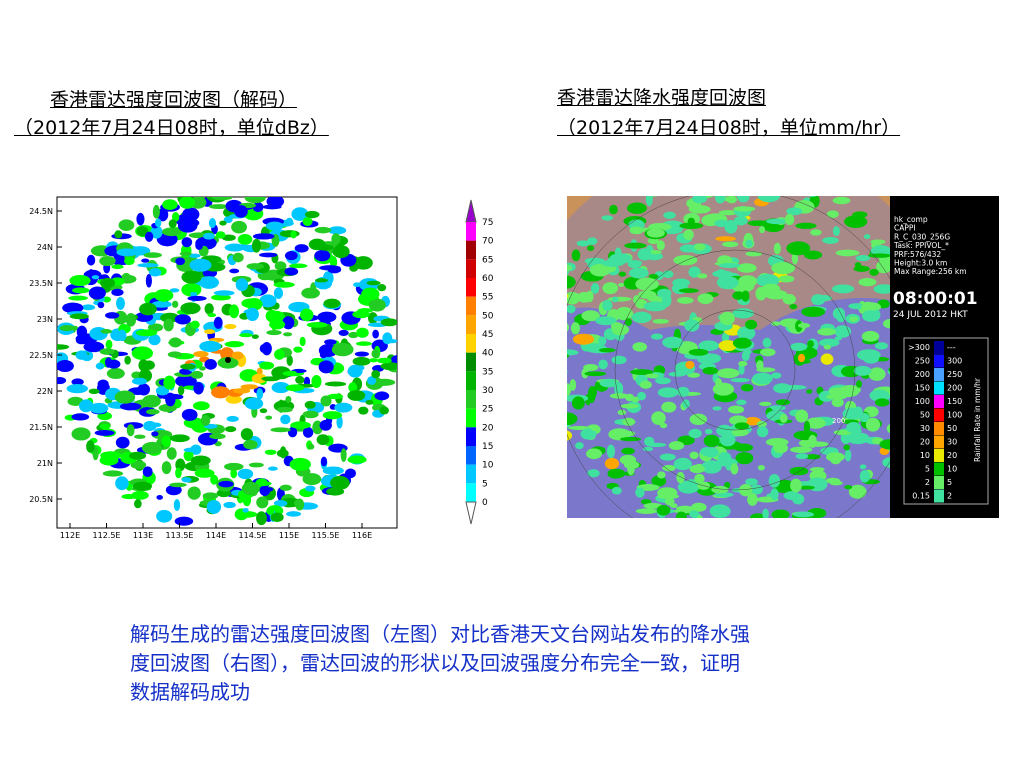  What do you see at coordinates (925, 428) in the screenshot?
I see `legend-lower: 30` at bounding box center [925, 428].